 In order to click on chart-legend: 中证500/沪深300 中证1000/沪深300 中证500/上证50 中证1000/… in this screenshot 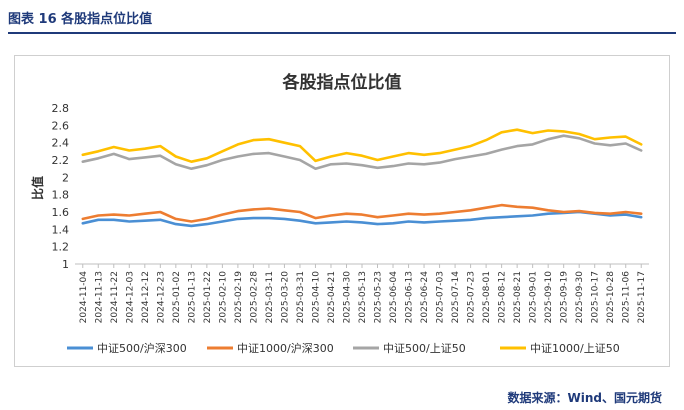, I will do `click(343, 348)`.